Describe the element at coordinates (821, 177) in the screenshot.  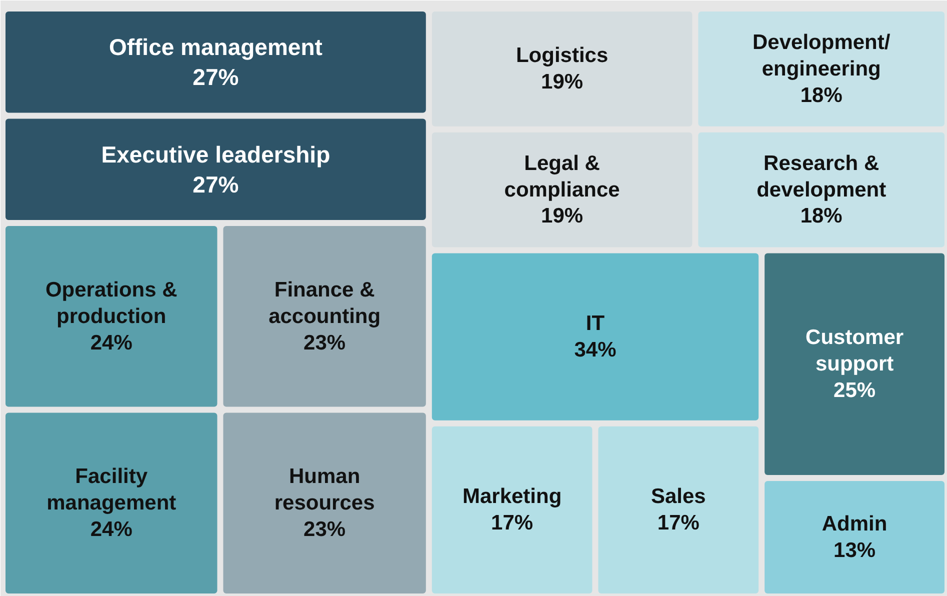
I see `category-label: Research & development` at that location.